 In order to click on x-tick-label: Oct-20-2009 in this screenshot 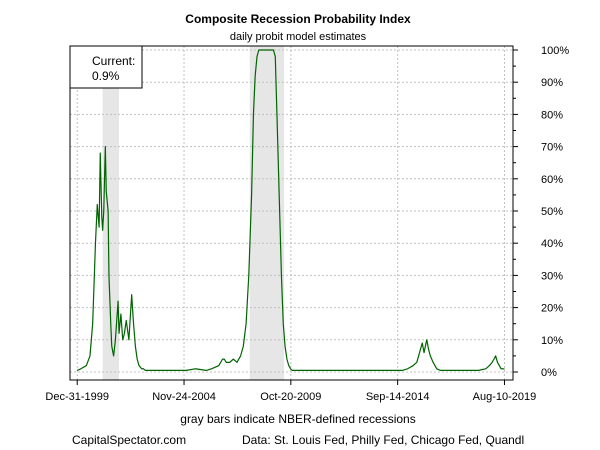, I will do `click(290, 397)`.